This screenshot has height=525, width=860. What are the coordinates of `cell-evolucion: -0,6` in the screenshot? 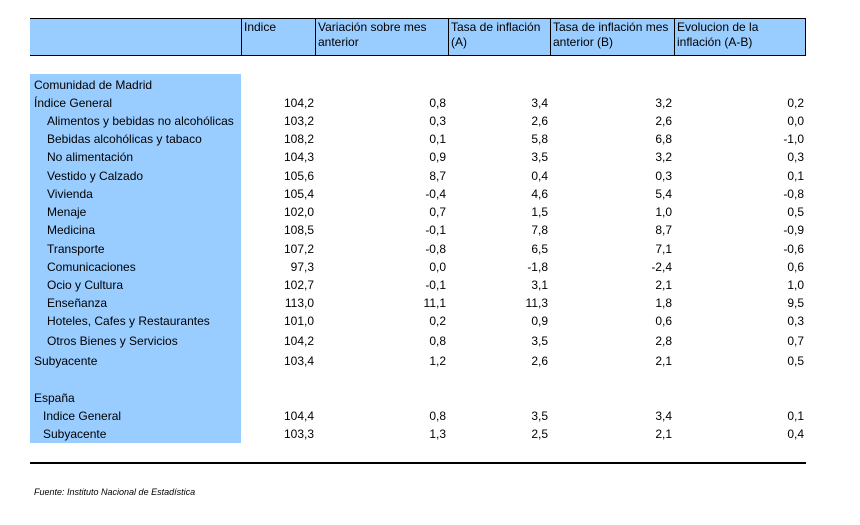 It's located at (793, 249).